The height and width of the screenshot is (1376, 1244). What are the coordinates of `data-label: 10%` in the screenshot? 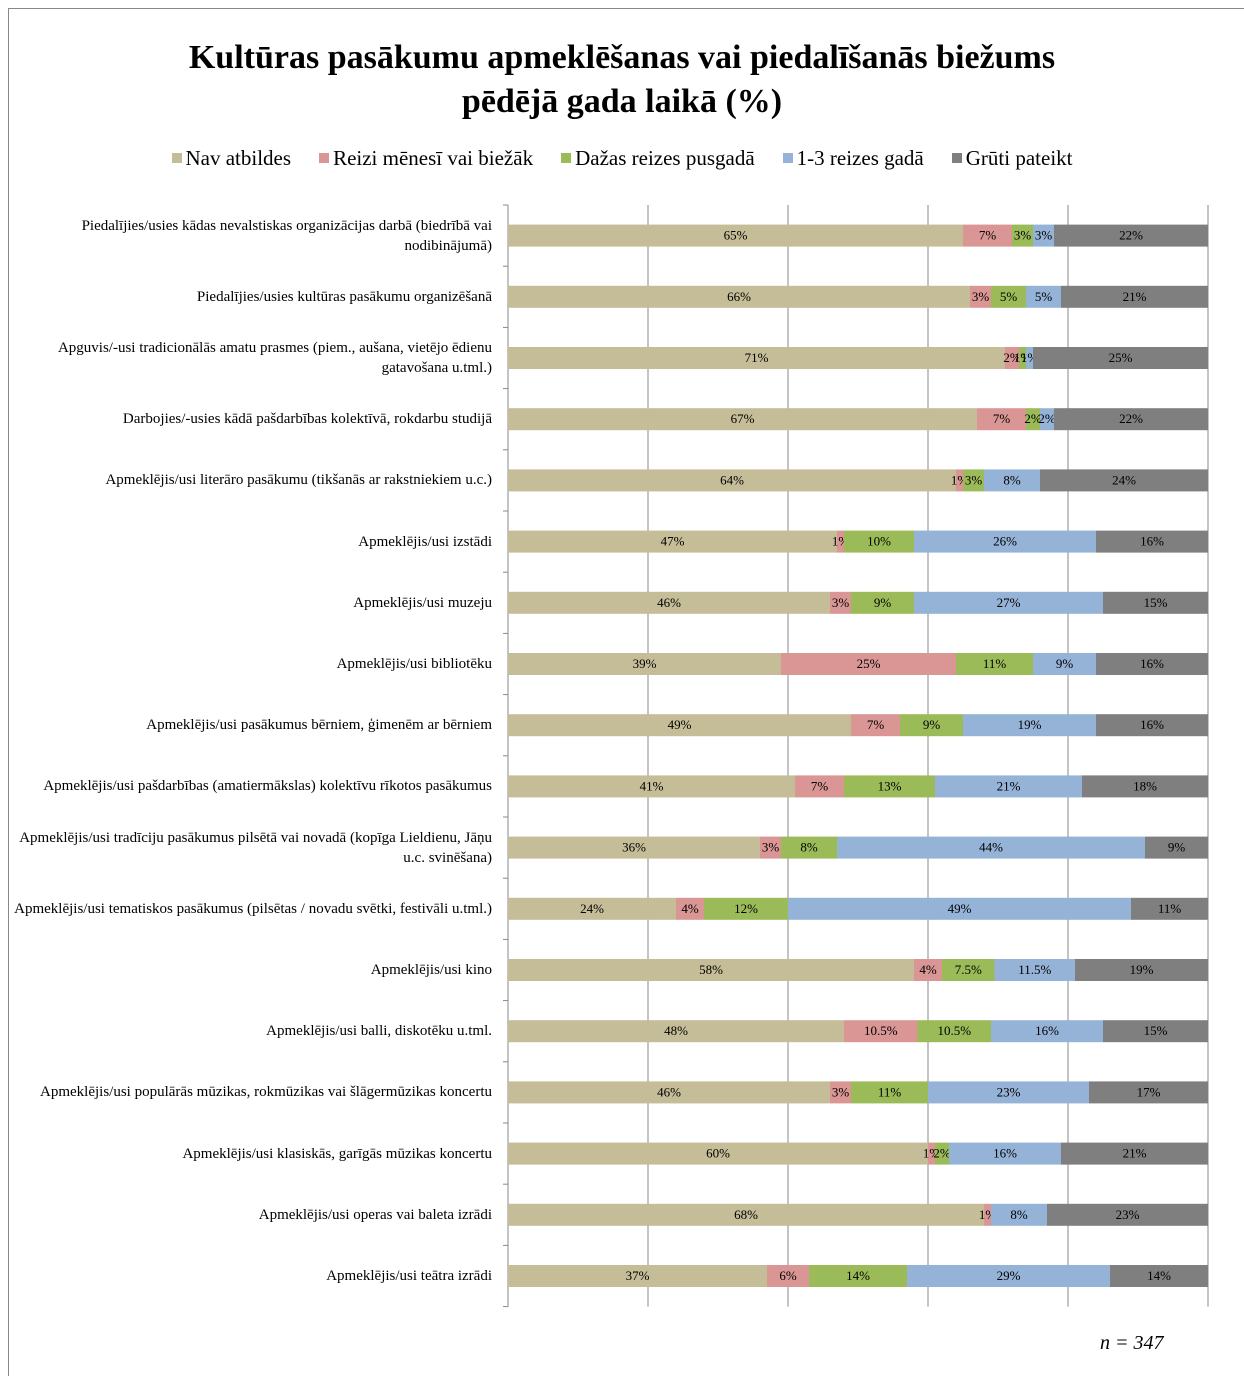 It's located at (879, 541).